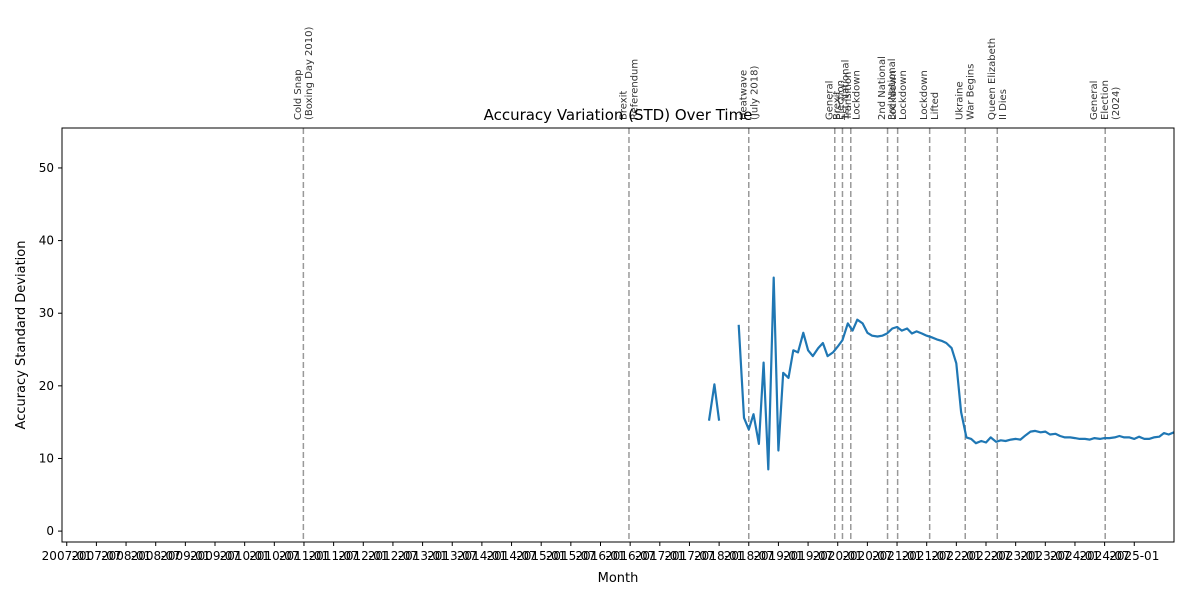 The image size is (1200, 600). What do you see at coordinates (897, 556) in the screenshot?
I see `x-tick-label: 2021-01` at bounding box center [897, 556].